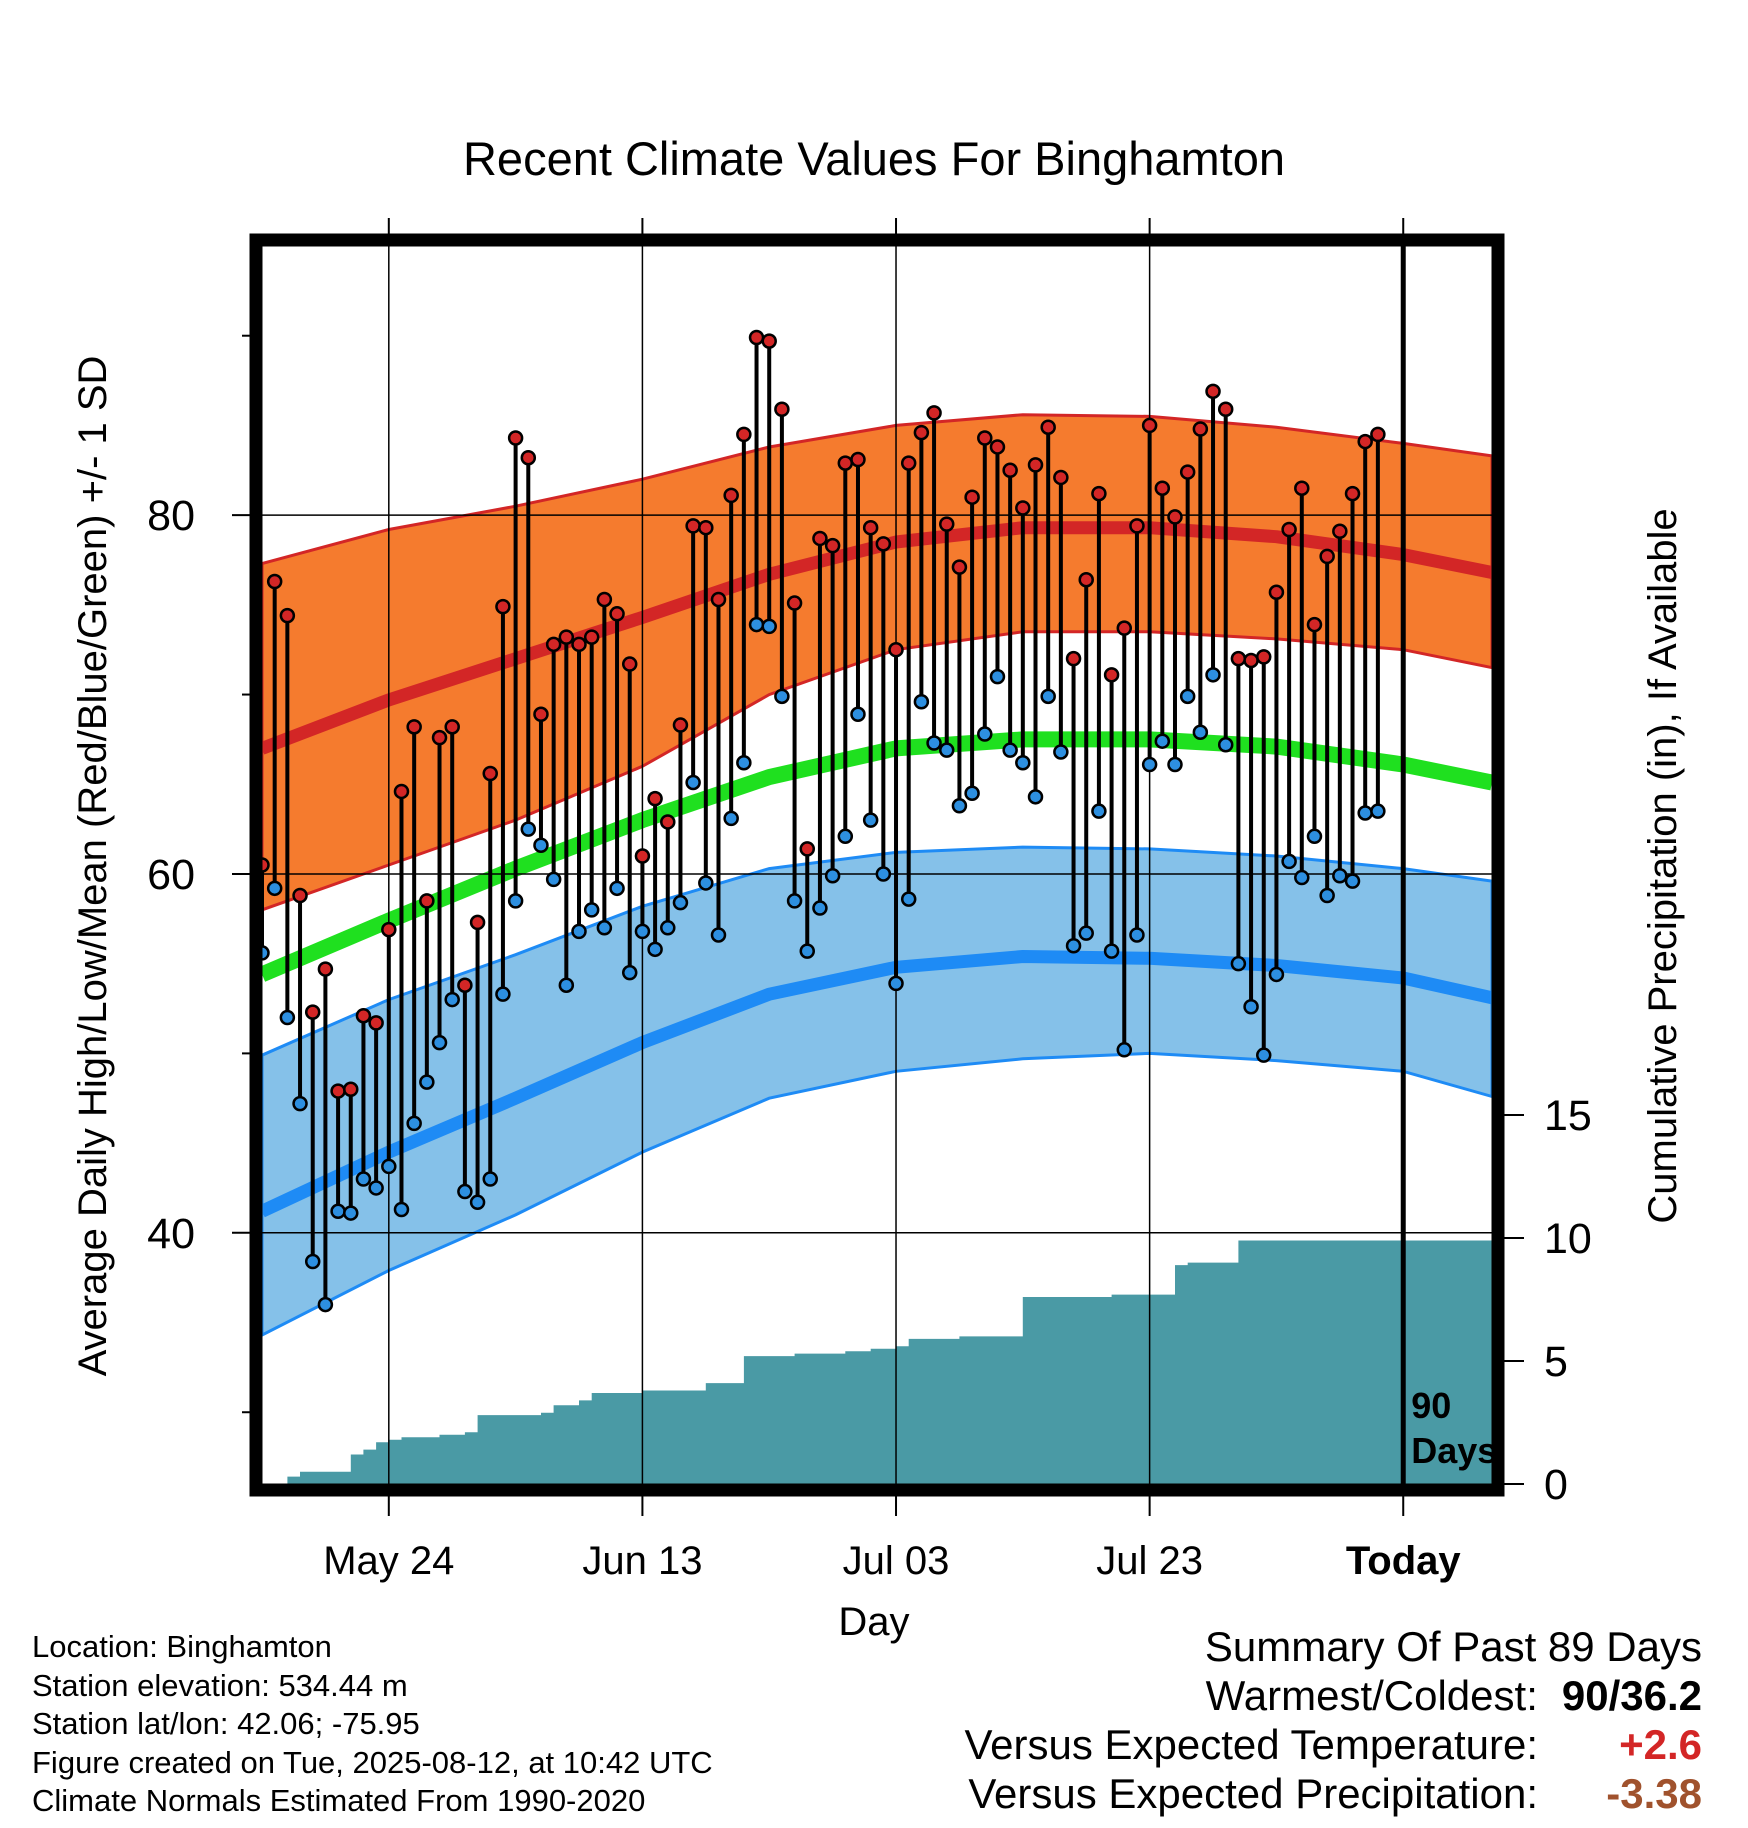 Image resolution: width=1748 pixels, height=1828 pixels. Describe the element at coordinates (642, 1561) in the screenshot. I see `x-tick-label: Jun 13` at that location.